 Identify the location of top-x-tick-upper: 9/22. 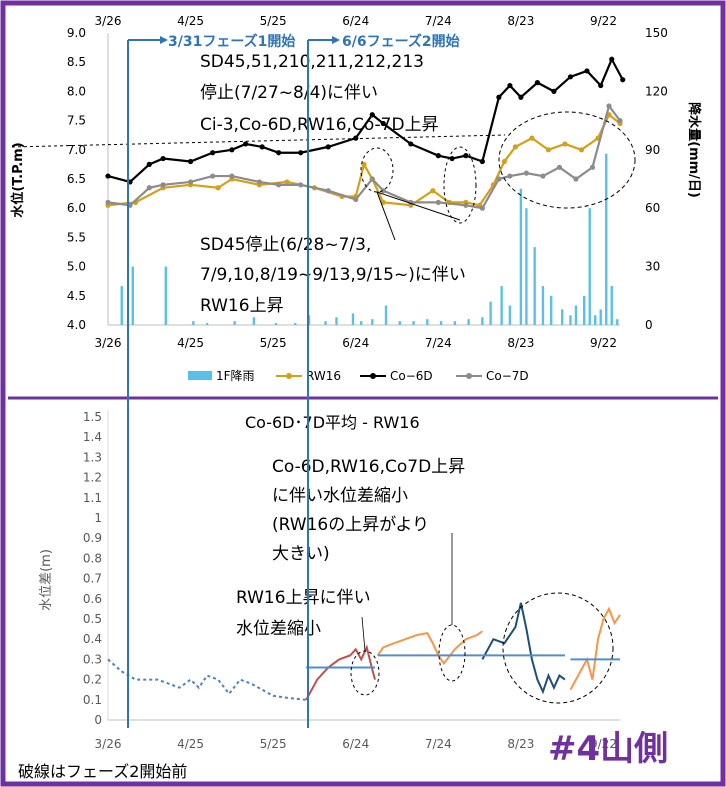
(603, 21).